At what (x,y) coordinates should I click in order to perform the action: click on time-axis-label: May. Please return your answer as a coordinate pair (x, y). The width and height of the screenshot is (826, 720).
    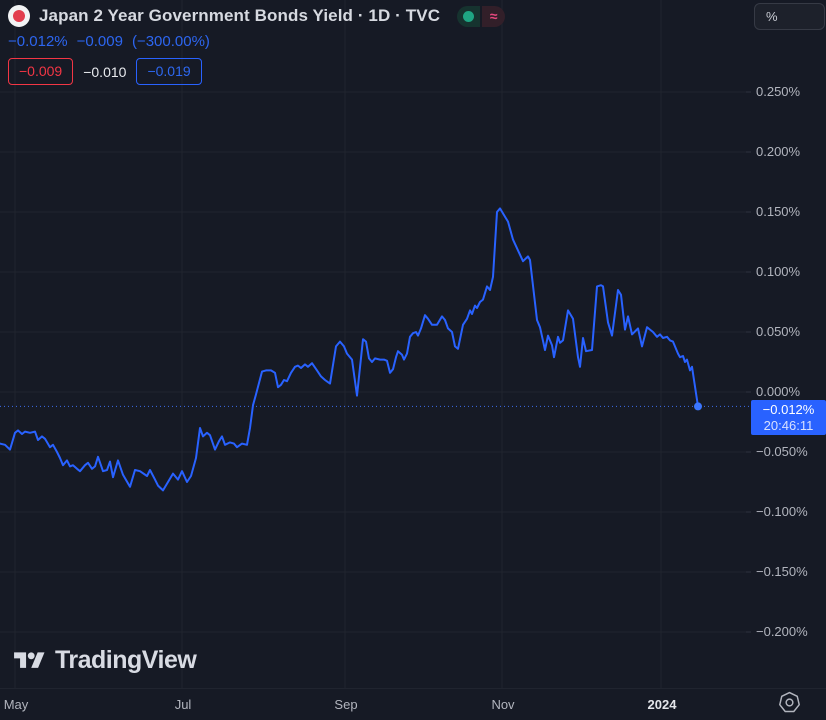
    Looking at the image, I should click on (16, 704).